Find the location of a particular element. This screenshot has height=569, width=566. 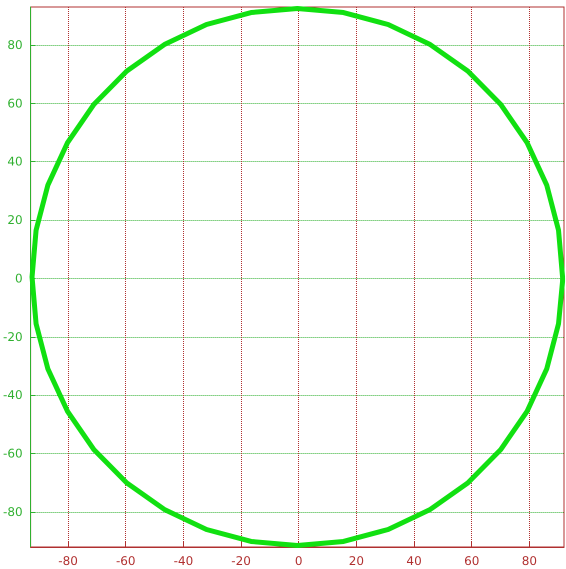

x-tick-label: -80 is located at coordinates (68, 561).